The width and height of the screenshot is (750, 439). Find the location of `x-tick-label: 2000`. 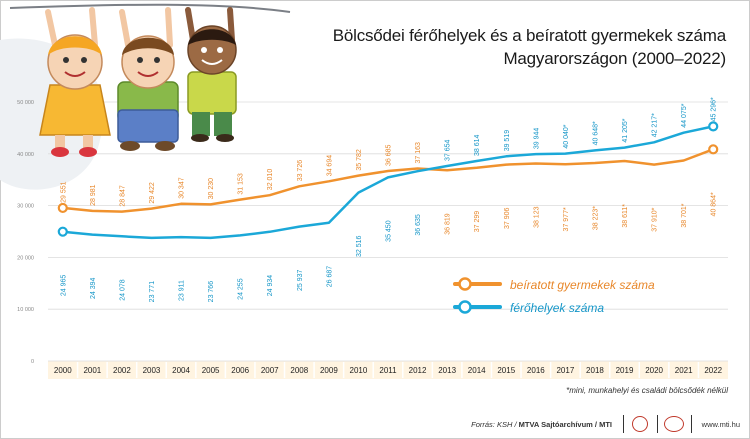

x-tick-label: 2000 is located at coordinates (63, 370).